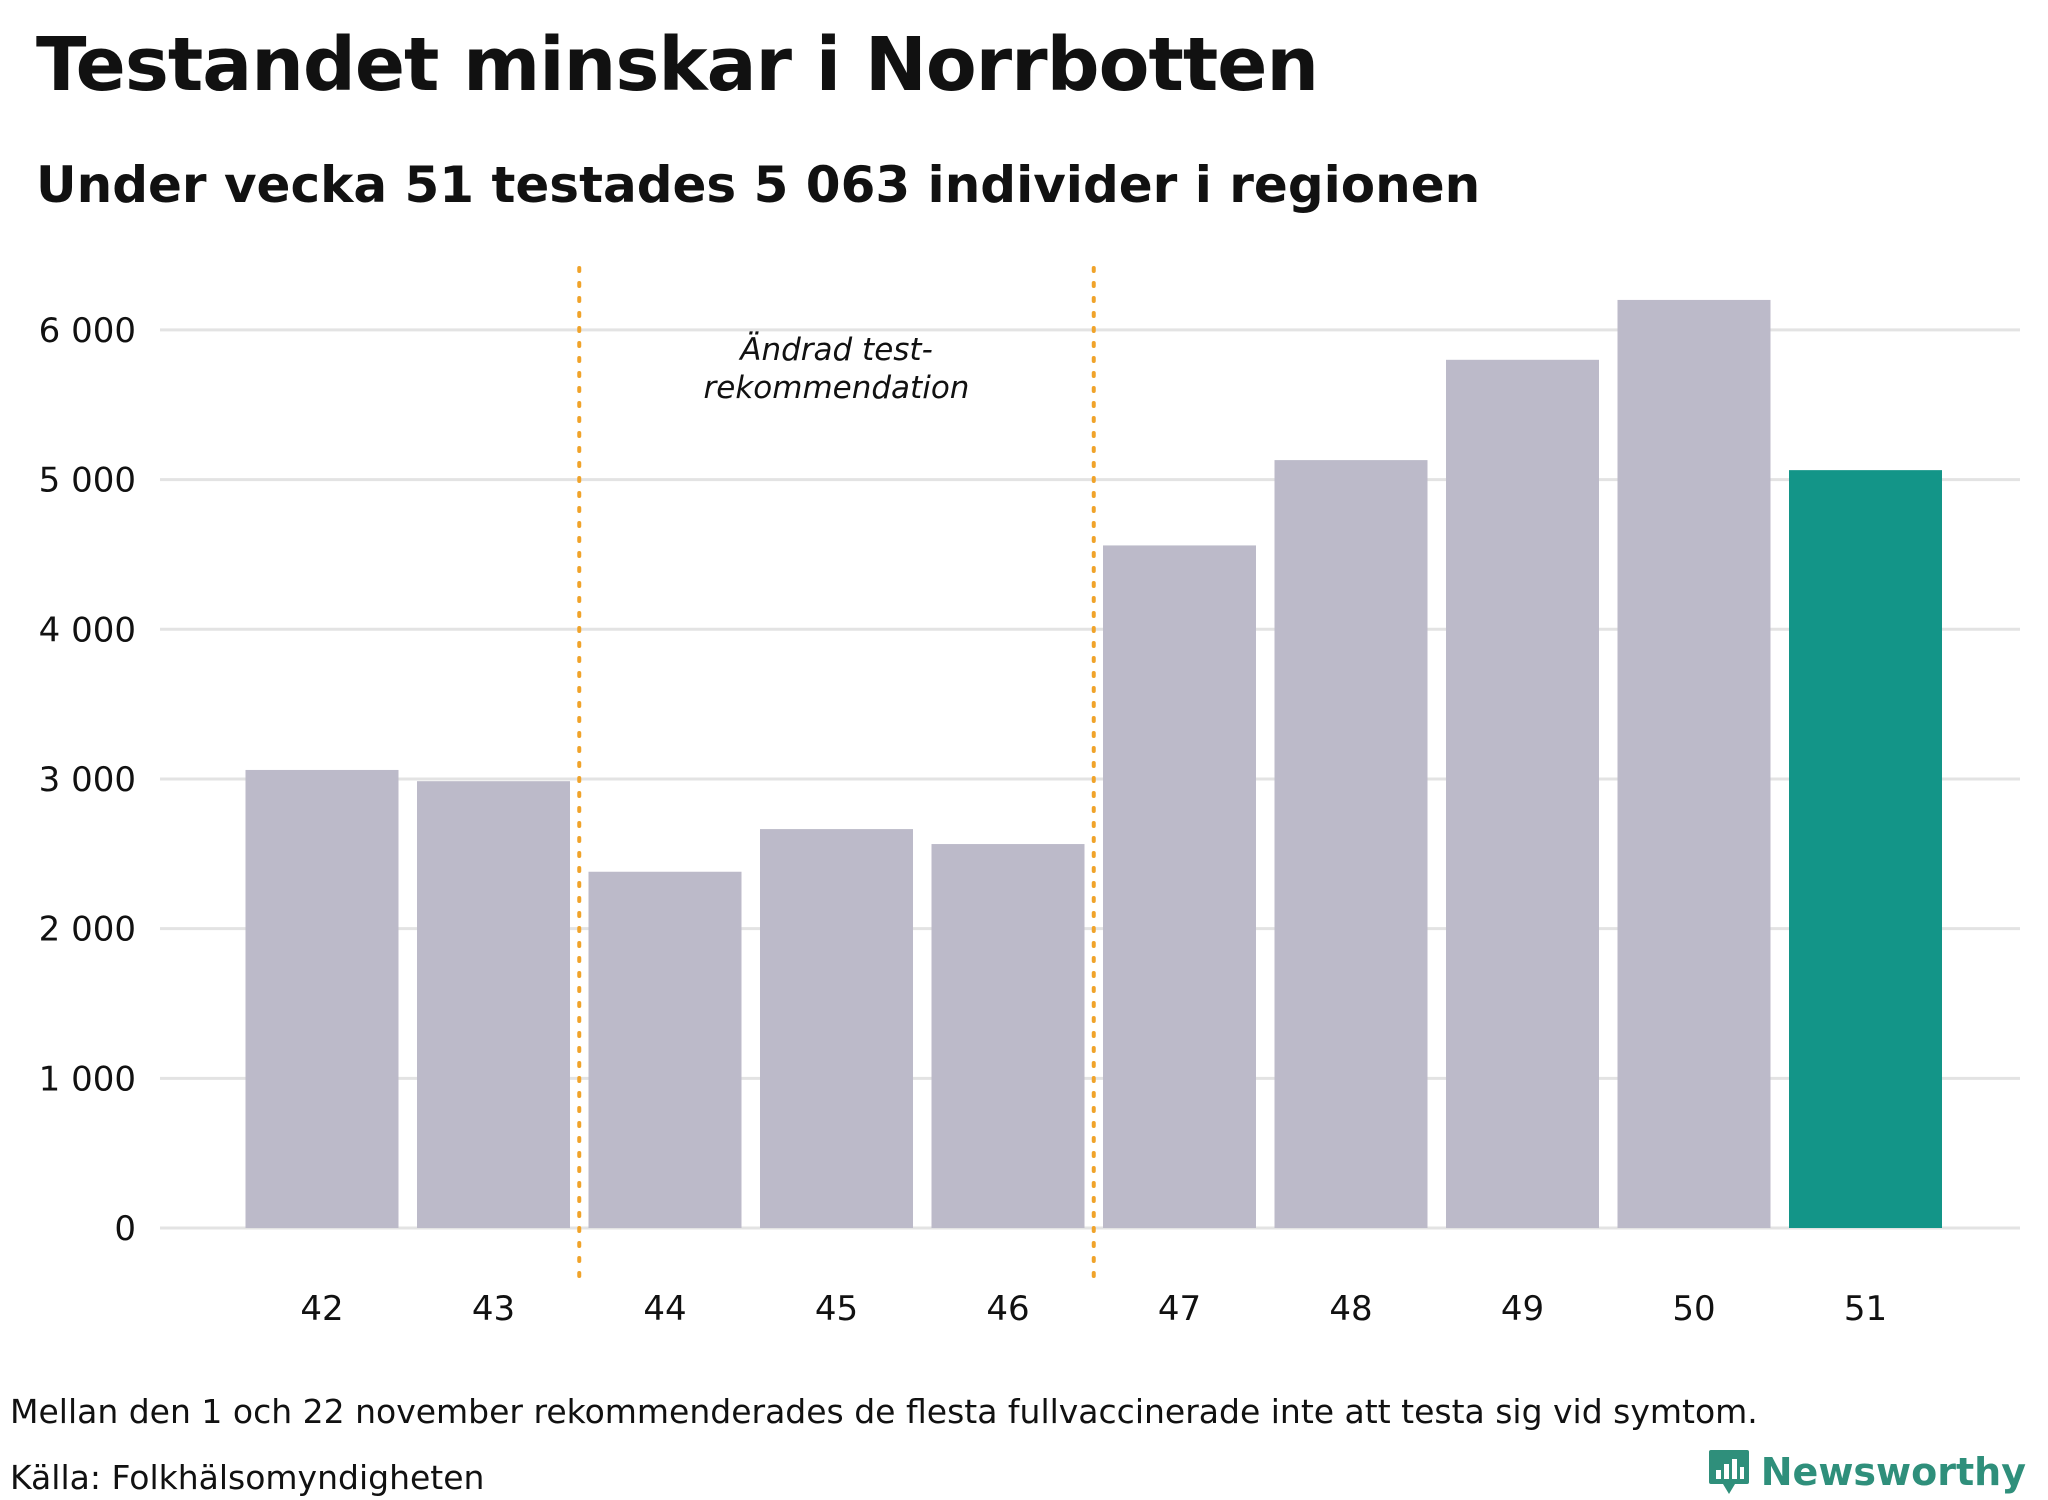 The height and width of the screenshot is (1500, 2048). I want to click on x-tick-label: 47, so click(1179, 1309).